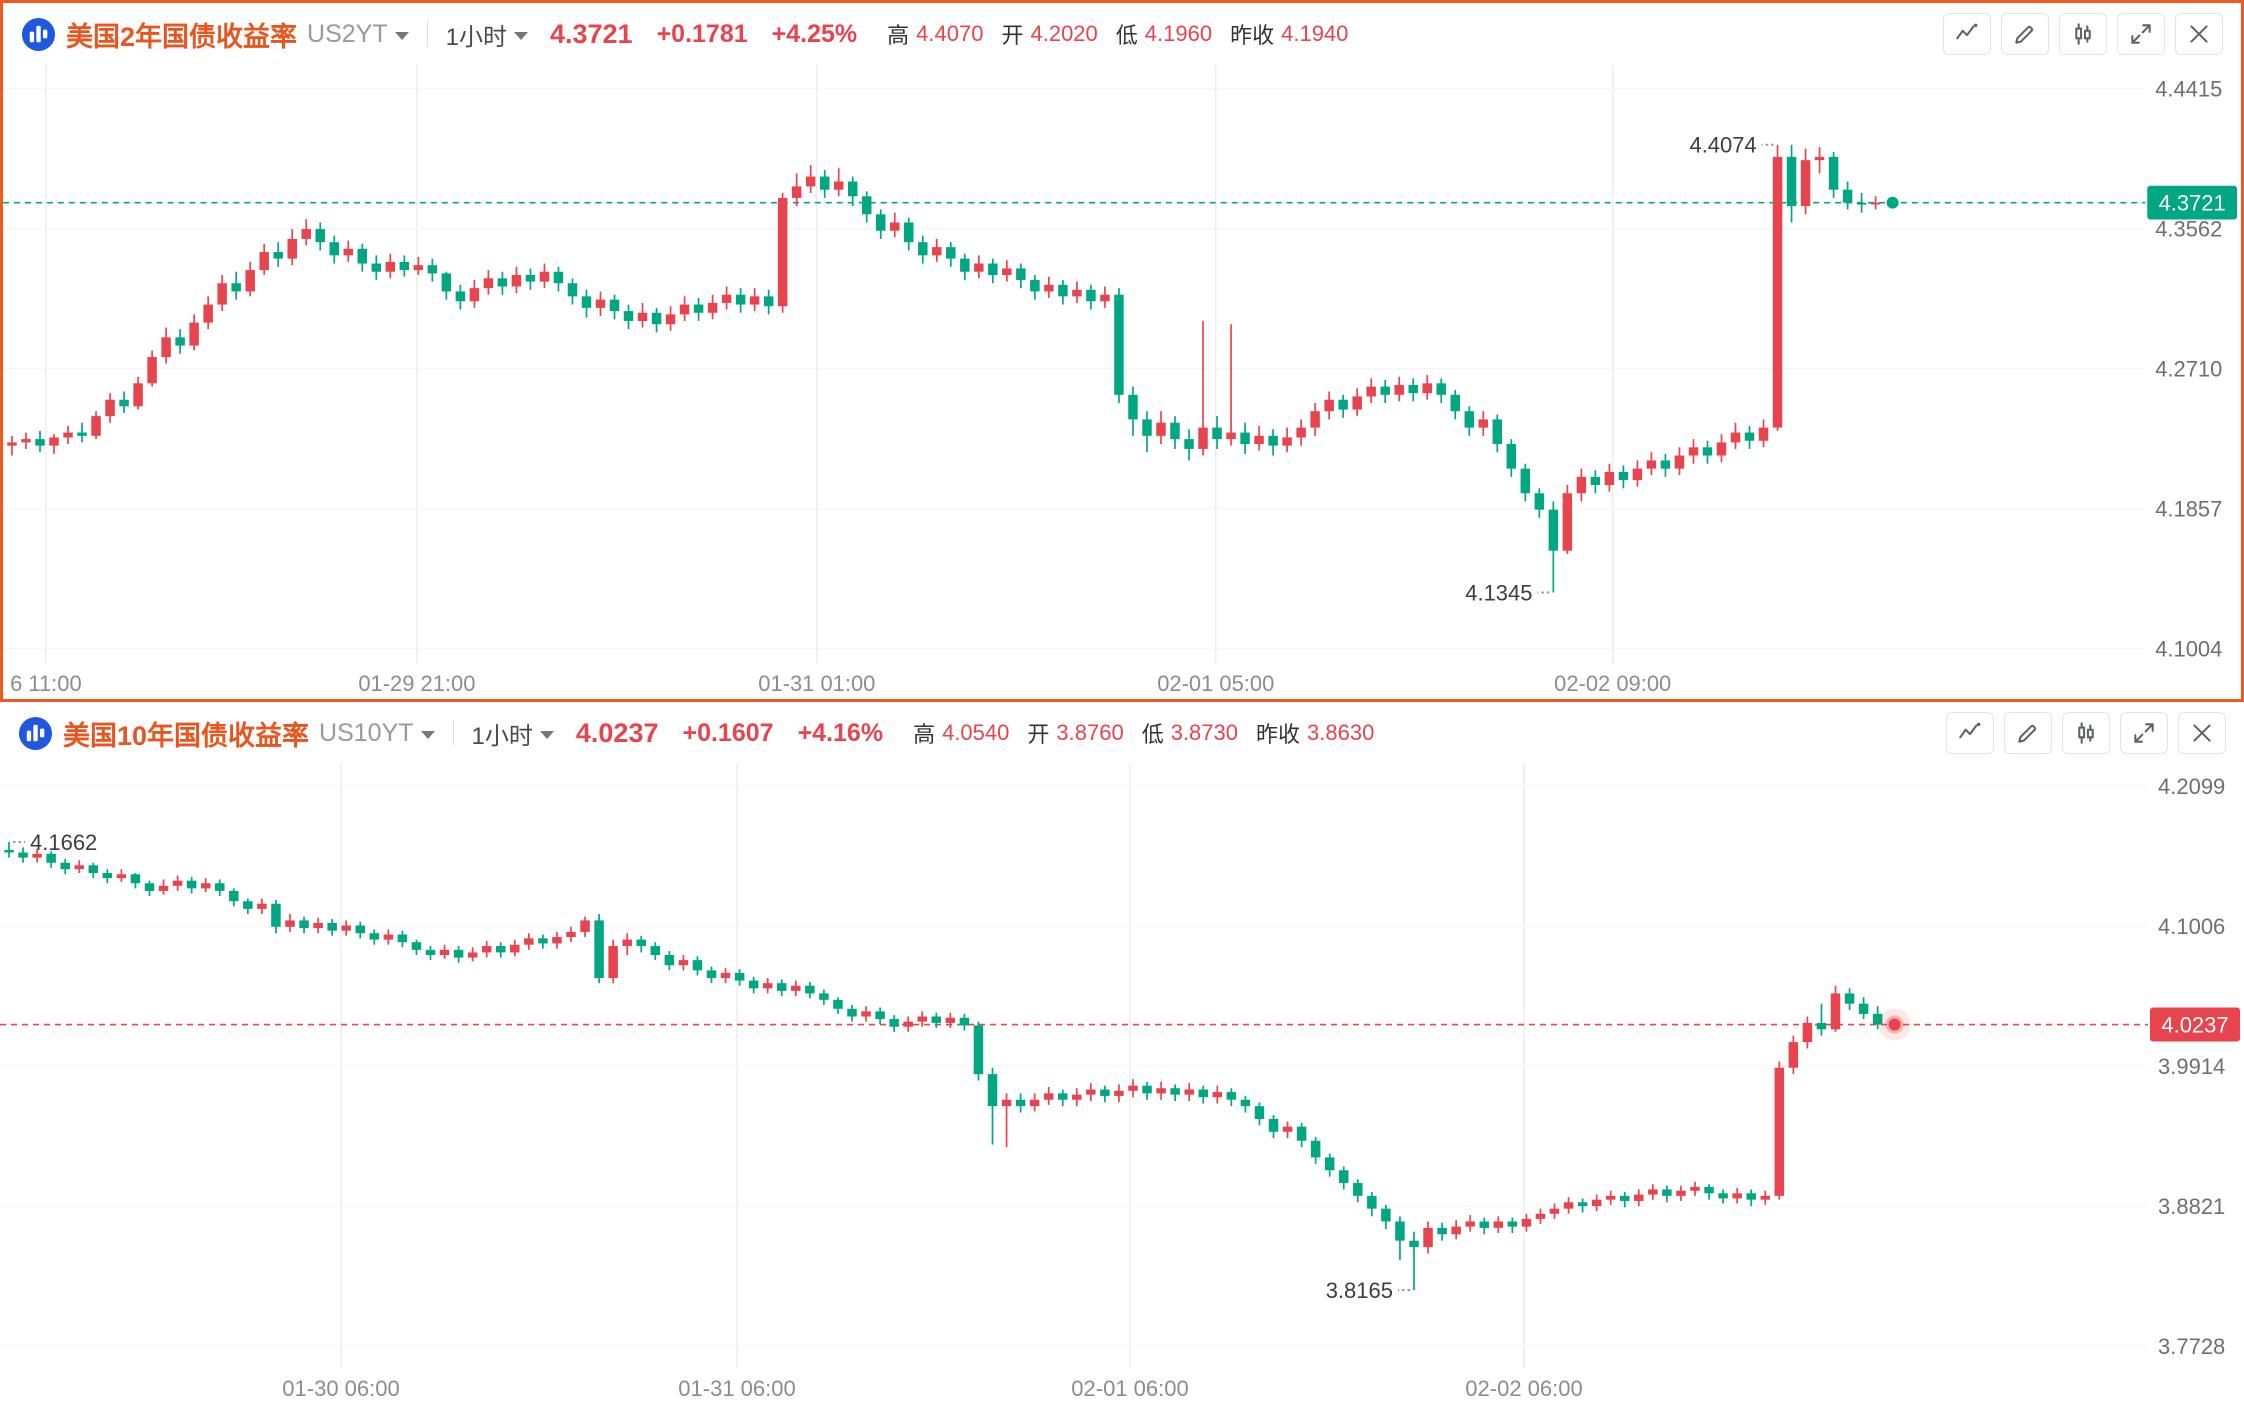 This screenshot has width=2244, height=1404. Describe the element at coordinates (2191, 1346) in the screenshot. I see `svg-text: 3.7728` at that location.